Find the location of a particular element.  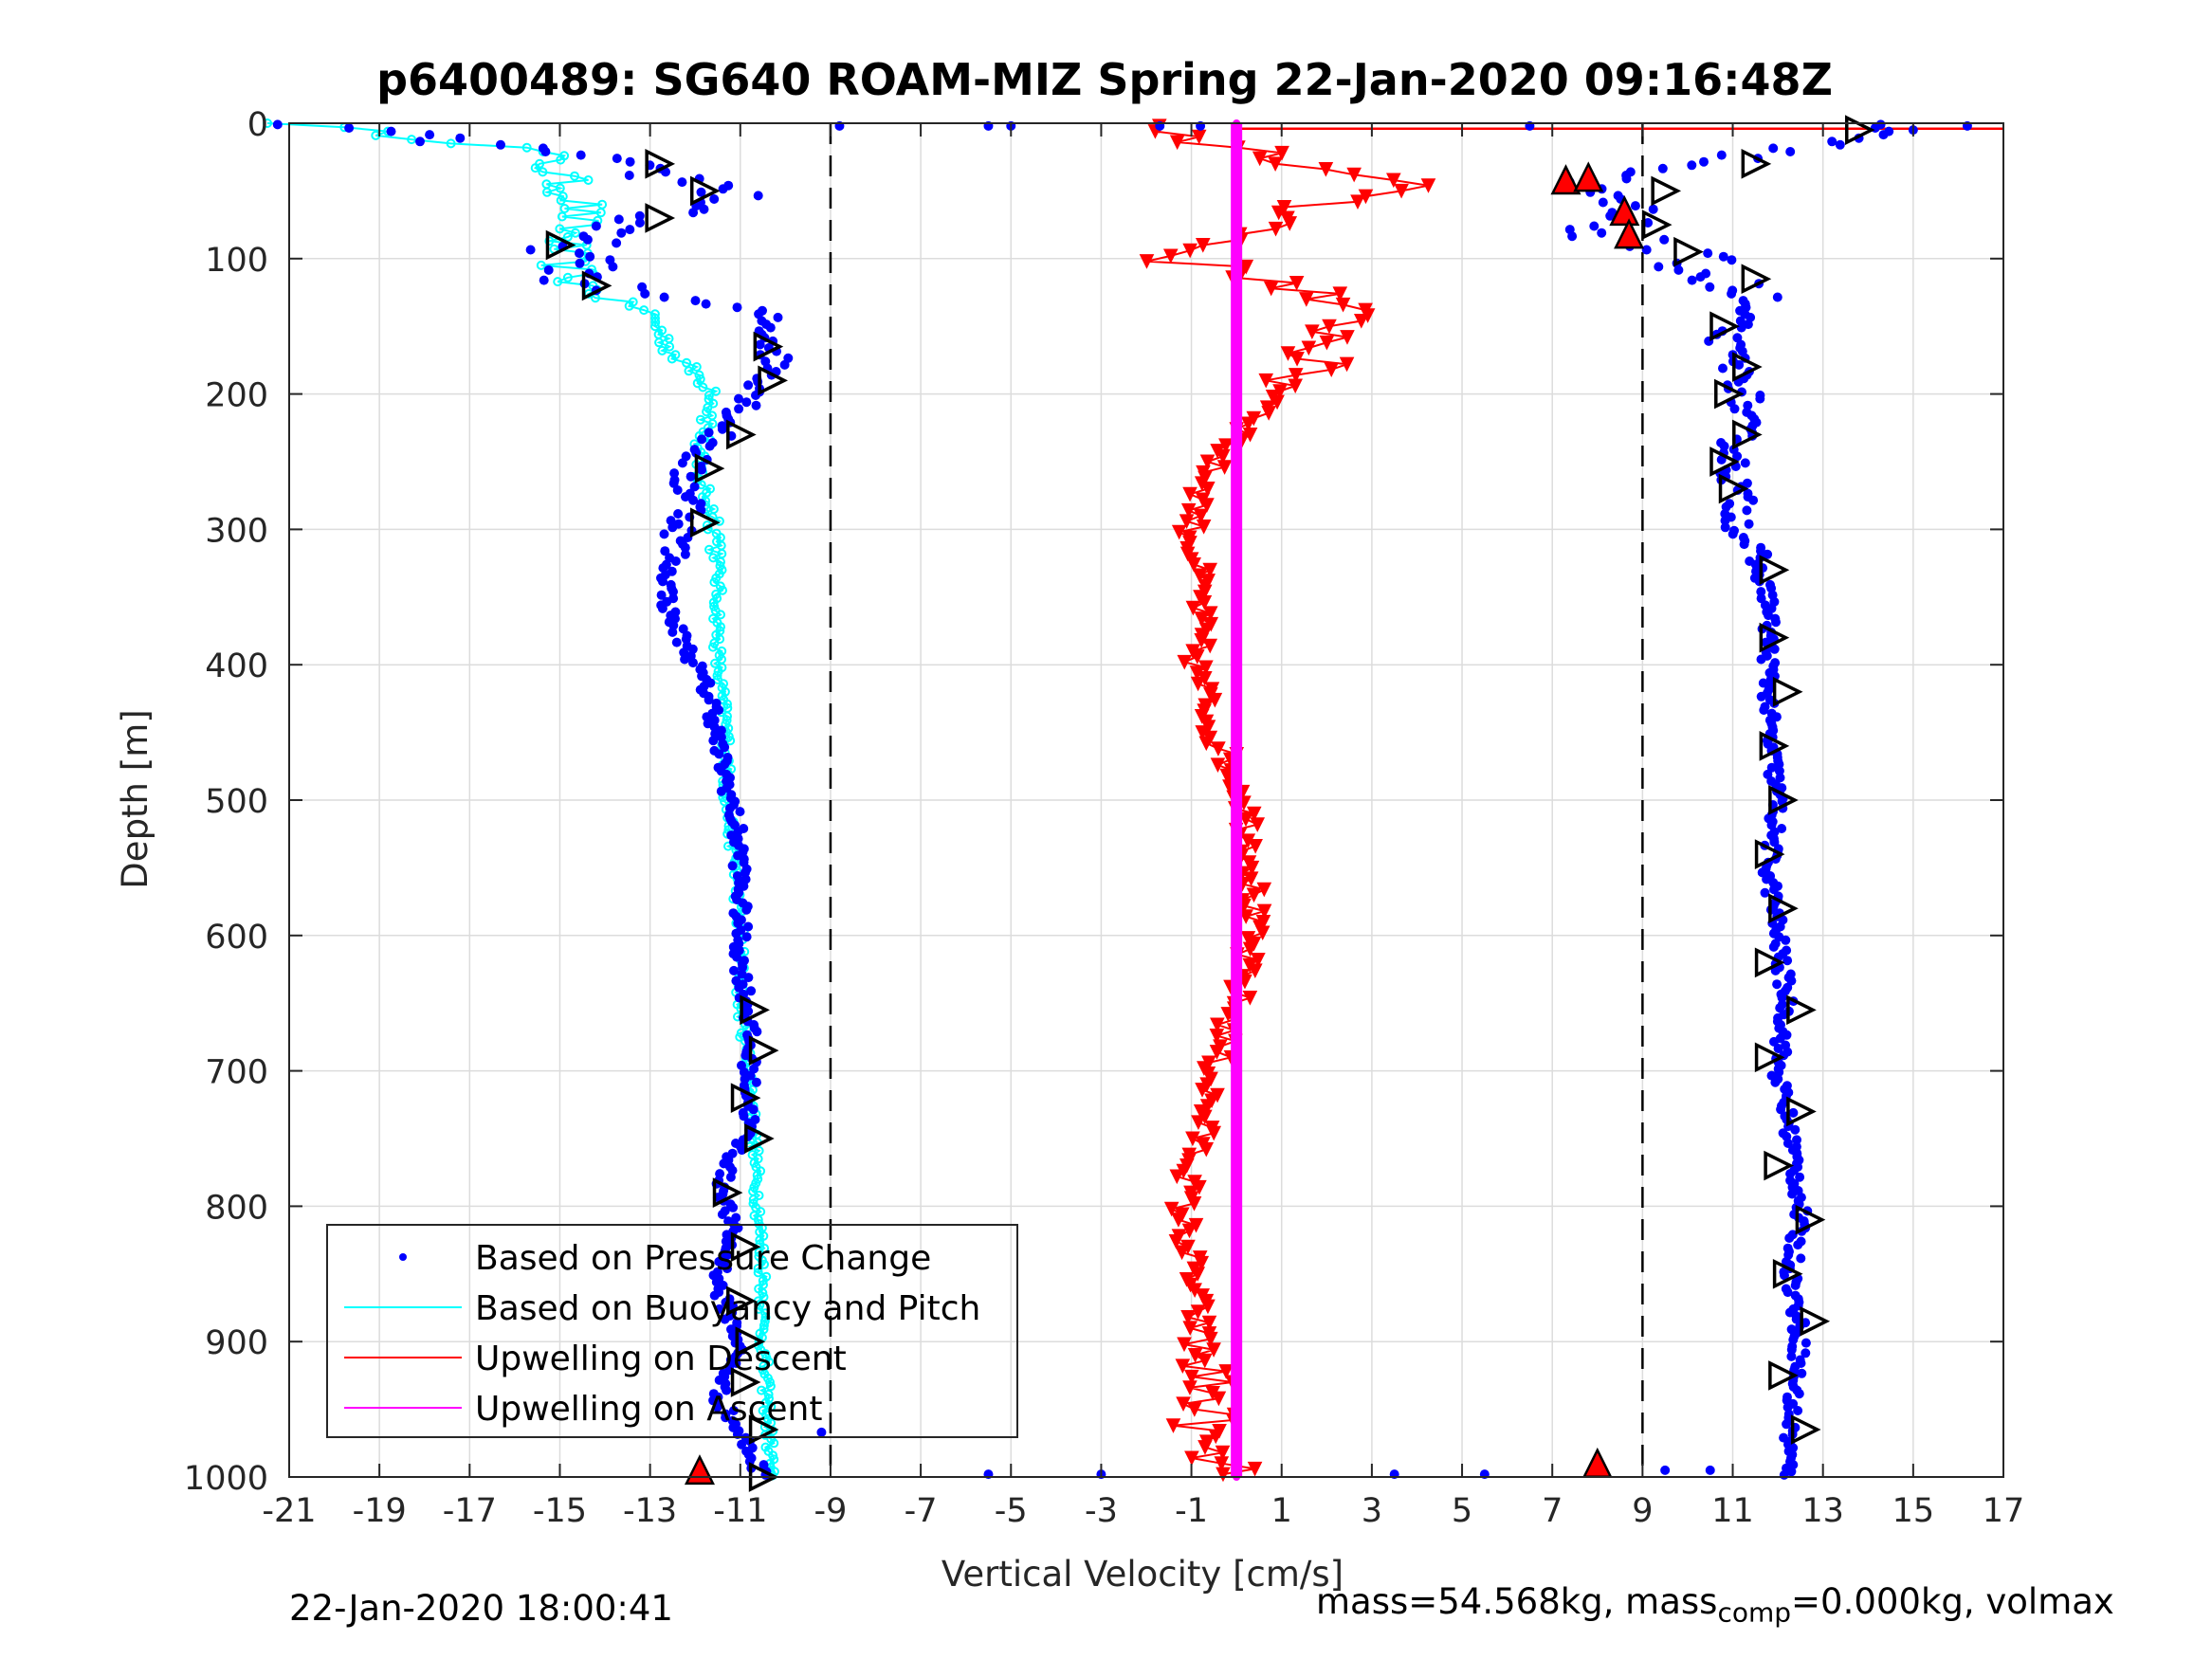

x-tick-label: -17 is located at coordinates (470, 1511).